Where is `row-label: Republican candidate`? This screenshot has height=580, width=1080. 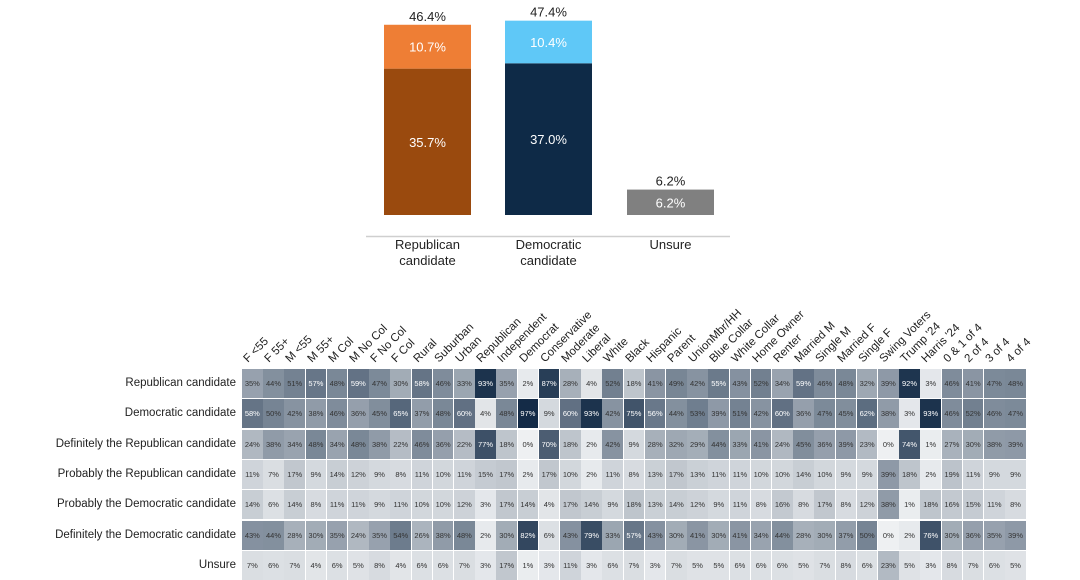 row-label: Republican candidate is located at coordinates (180, 383).